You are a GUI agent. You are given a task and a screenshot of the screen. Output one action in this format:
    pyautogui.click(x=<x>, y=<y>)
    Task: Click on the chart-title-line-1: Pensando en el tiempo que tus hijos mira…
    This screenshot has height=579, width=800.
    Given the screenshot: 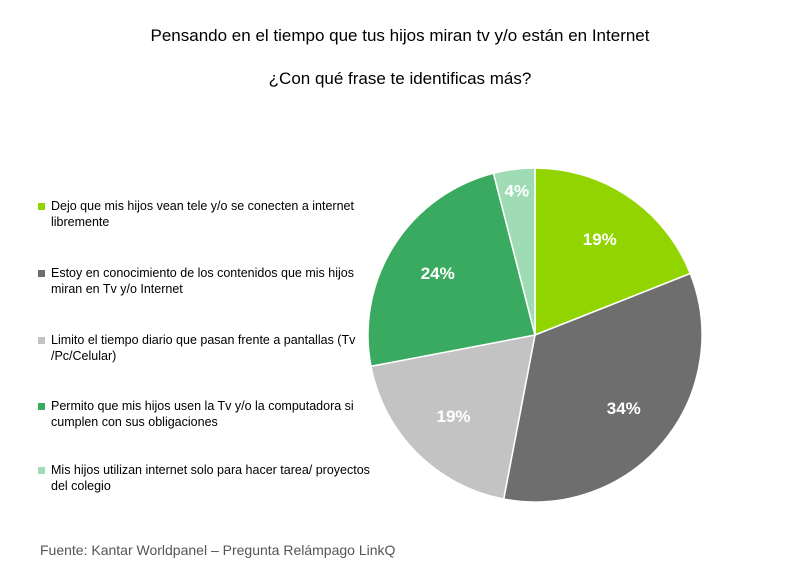 What is the action you would take?
    pyautogui.click(x=400, y=35)
    